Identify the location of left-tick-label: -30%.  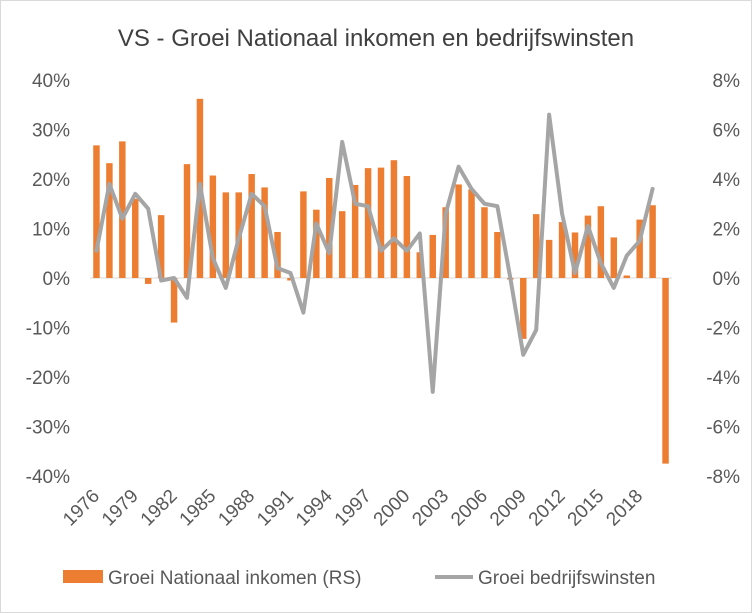
(48, 428).